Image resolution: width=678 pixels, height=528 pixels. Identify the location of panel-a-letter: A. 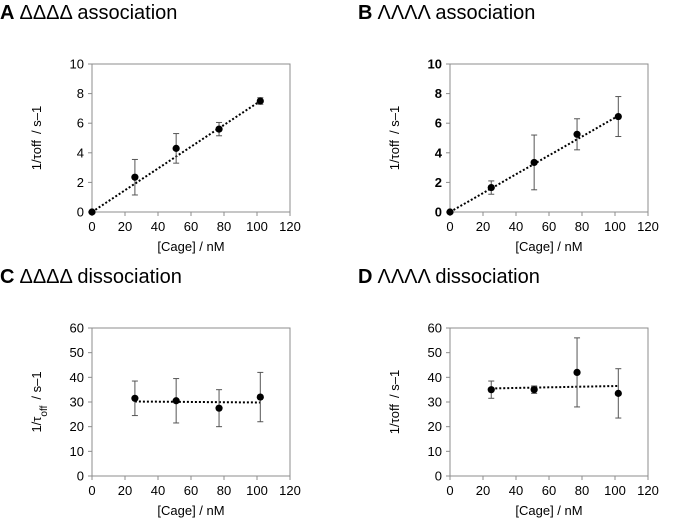
(7, 13).